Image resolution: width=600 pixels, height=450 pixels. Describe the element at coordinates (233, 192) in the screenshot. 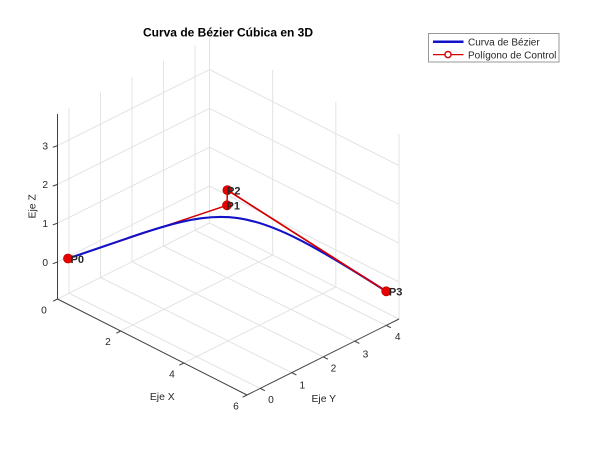

I see `svg-text: P2` at that location.